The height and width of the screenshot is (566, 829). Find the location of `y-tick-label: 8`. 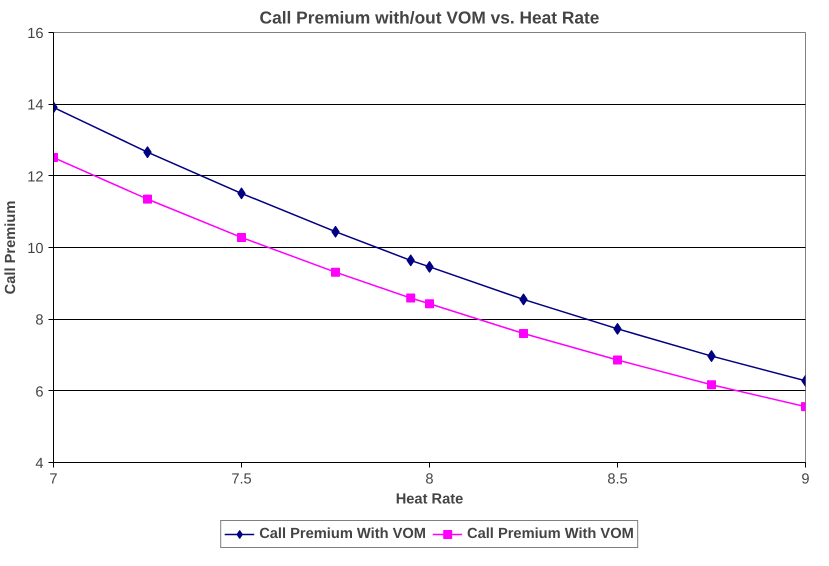

y-tick-label: 8 is located at coordinates (39, 320).